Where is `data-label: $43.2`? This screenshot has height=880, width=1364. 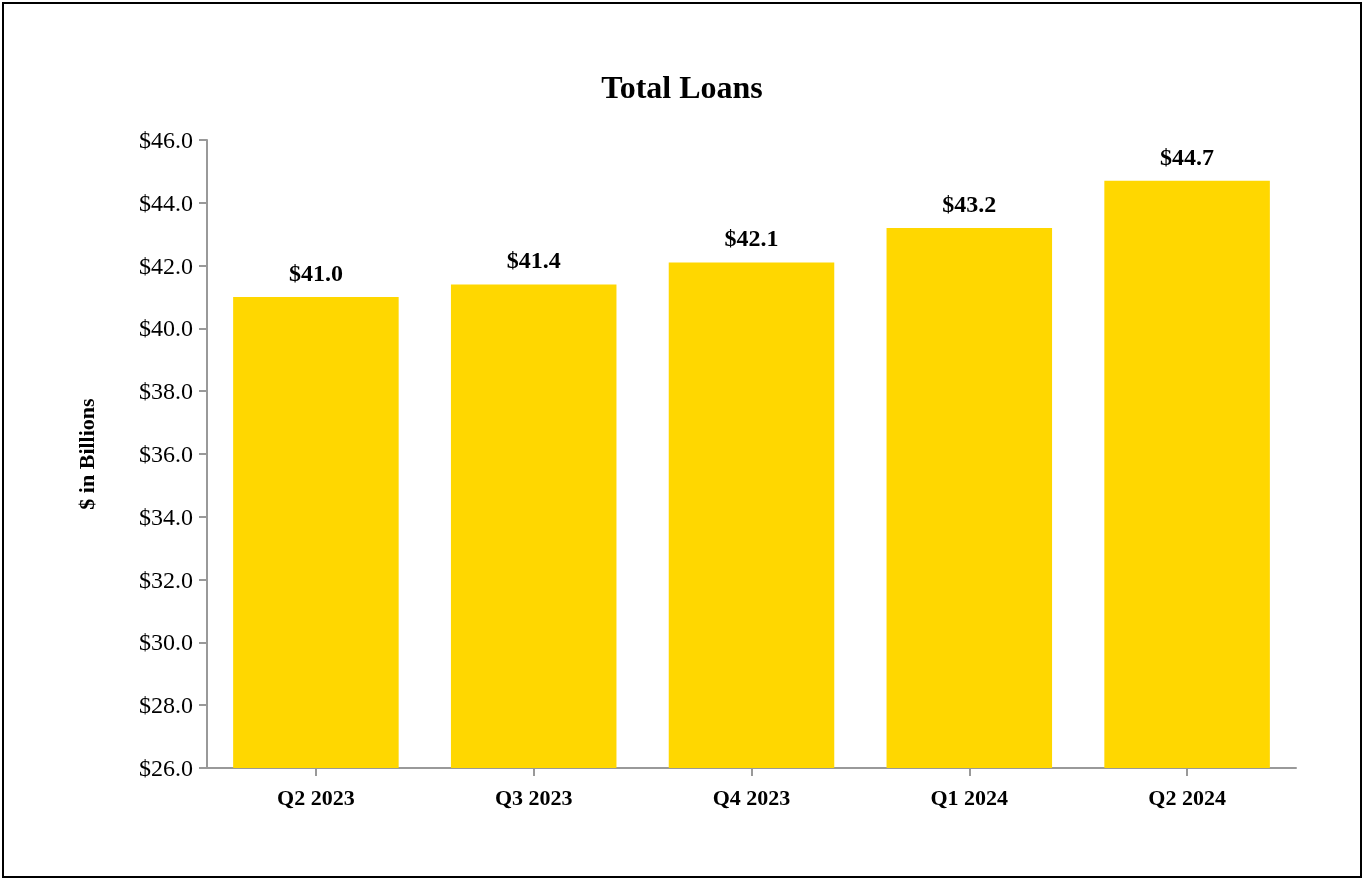 data-label: $43.2 is located at coordinates (969, 203).